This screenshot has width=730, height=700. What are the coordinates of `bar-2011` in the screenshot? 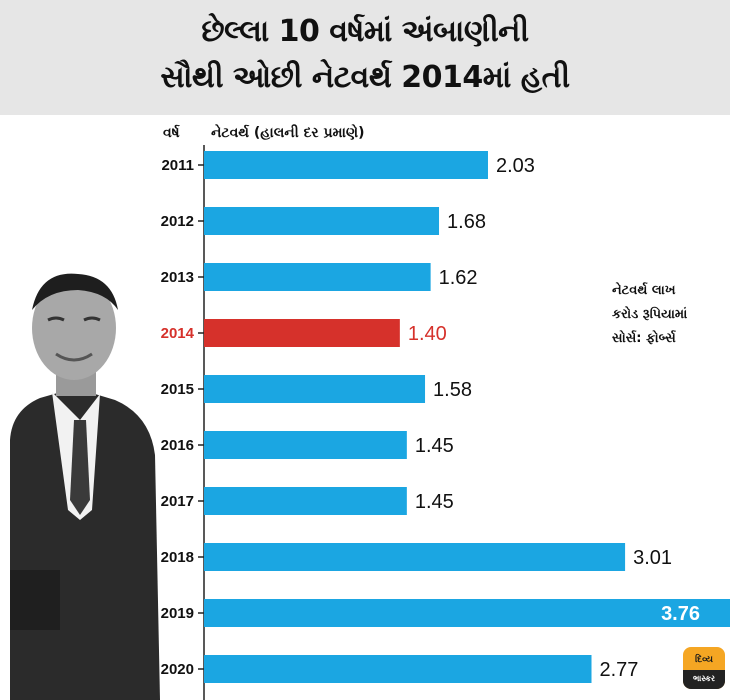 It's located at (346, 165).